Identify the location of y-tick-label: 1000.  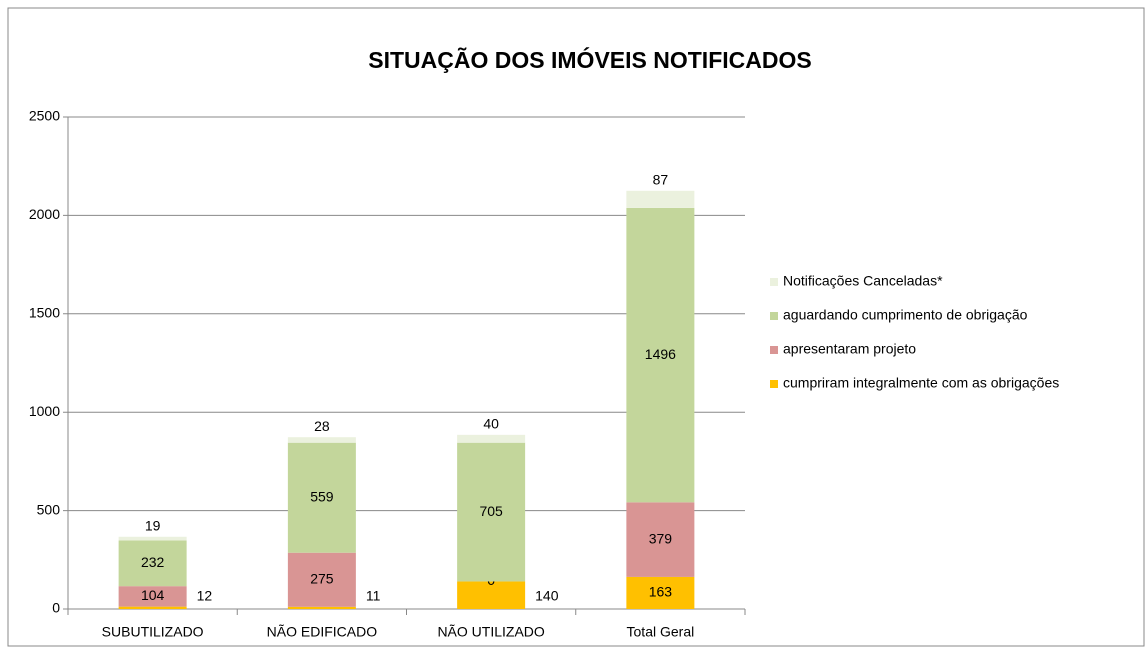
(44, 411).